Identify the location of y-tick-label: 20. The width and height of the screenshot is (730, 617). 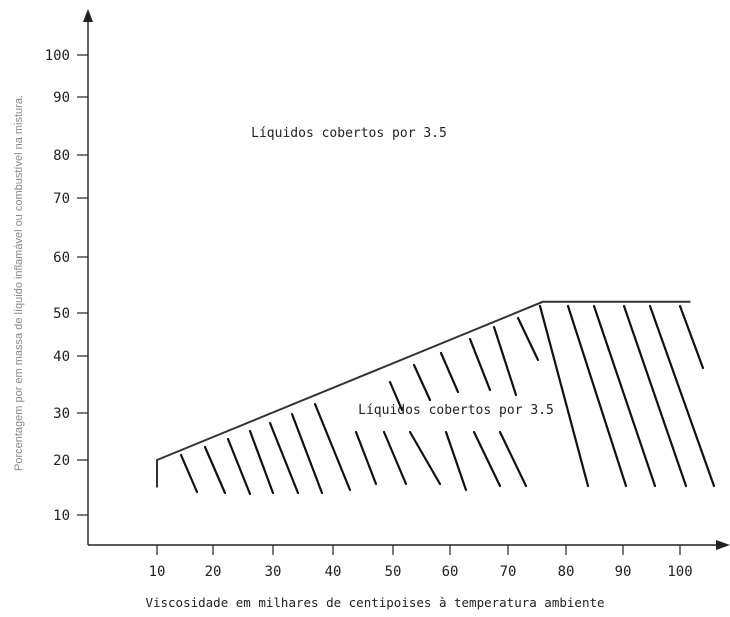
(61, 461).